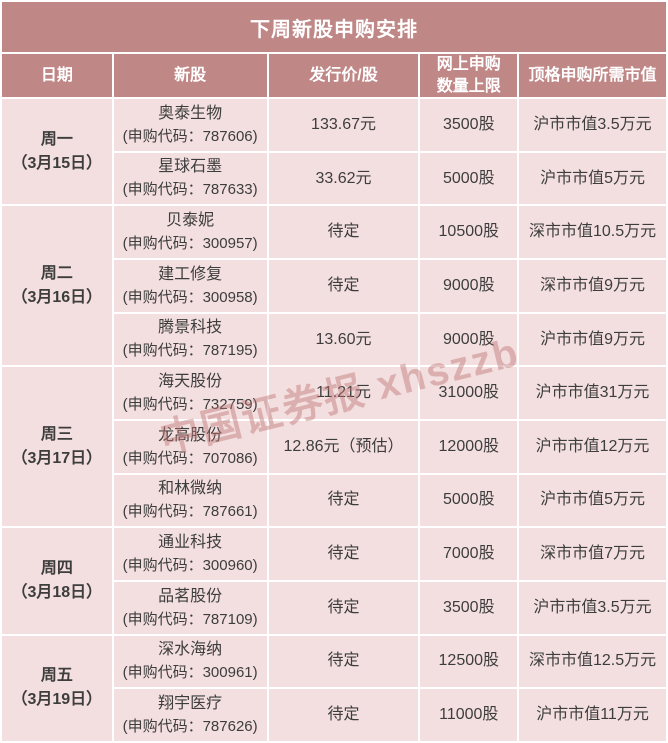  Describe the element at coordinates (57, 688) in the screenshot. I see `day-cell: 周五 （3月19日）` at that location.